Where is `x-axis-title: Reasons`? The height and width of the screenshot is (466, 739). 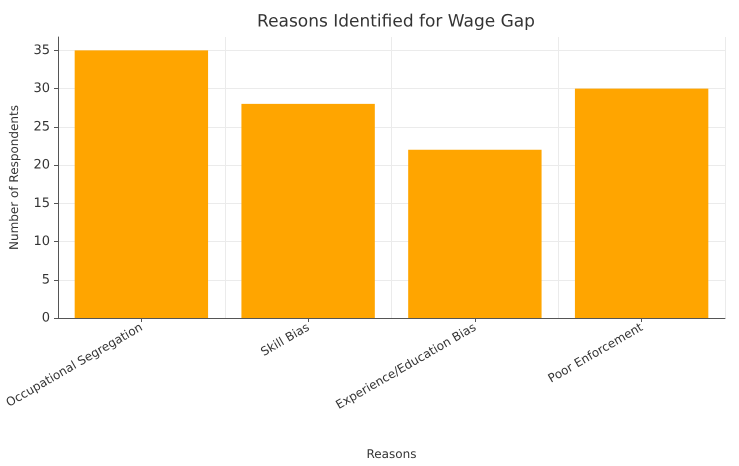 x-axis-title: Reasons is located at coordinates (391, 454).